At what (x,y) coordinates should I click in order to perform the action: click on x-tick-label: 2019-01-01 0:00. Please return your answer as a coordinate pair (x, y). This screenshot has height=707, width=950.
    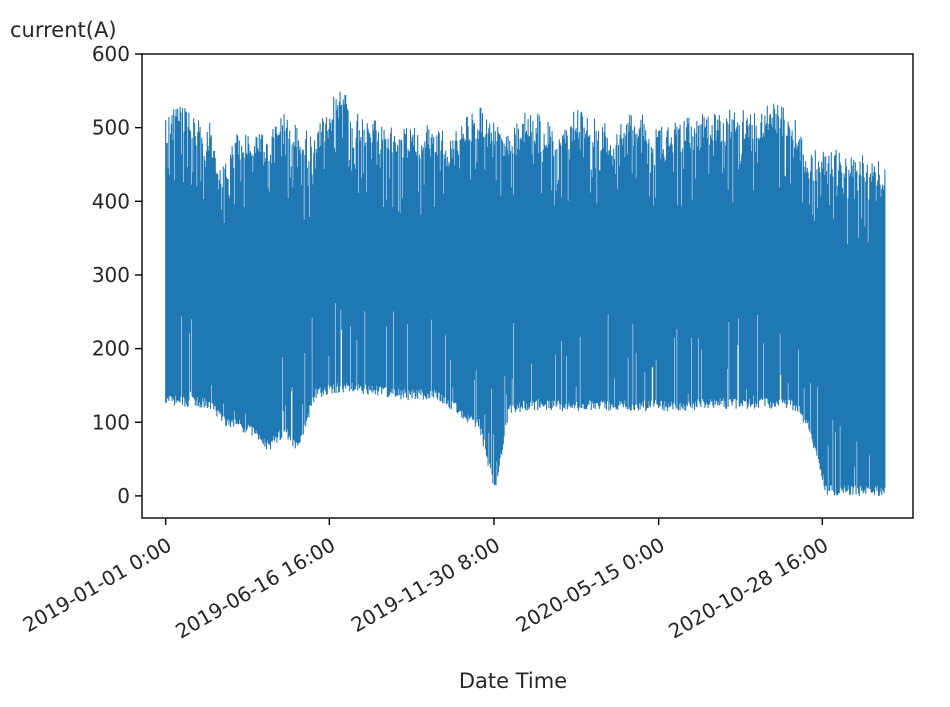
    Looking at the image, I should click on (97, 585).